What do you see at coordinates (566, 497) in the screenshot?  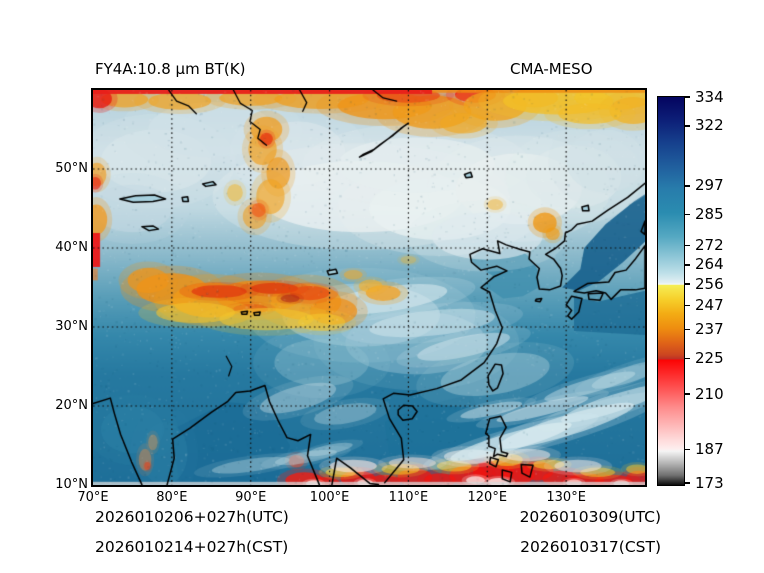 I see `x-tick-label: 130°E` at bounding box center [566, 497].